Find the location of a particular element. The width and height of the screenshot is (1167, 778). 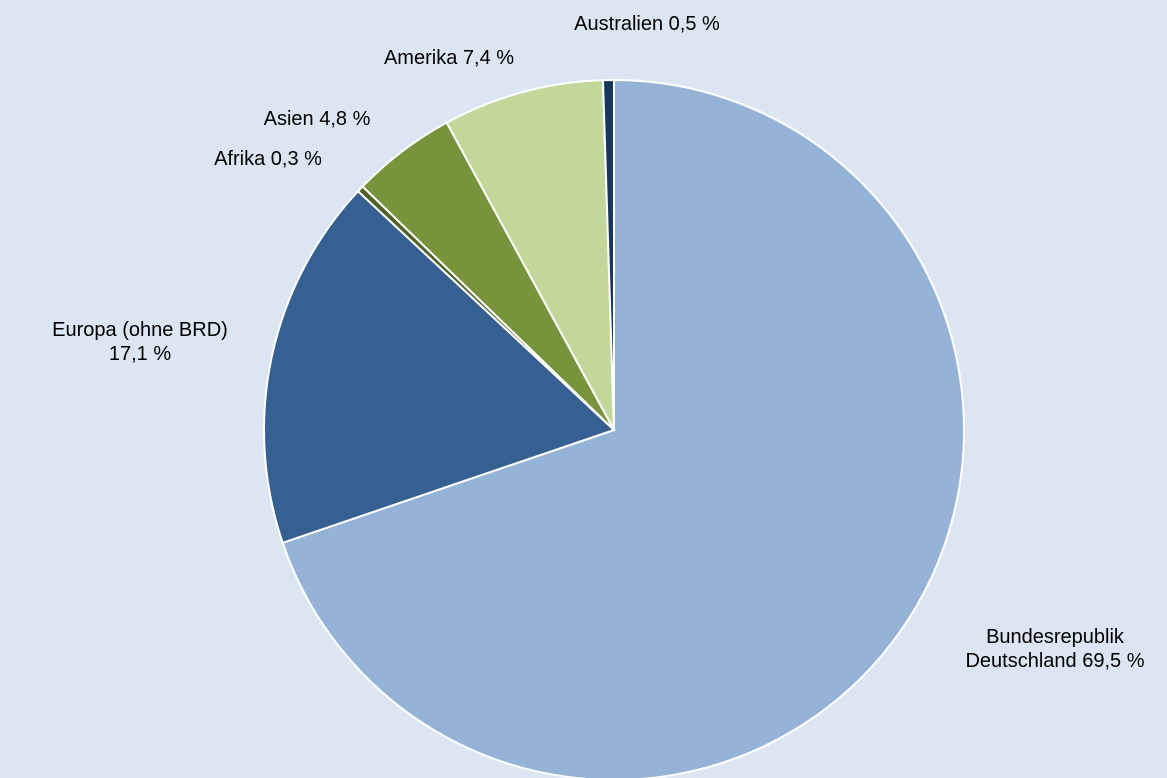

value-label: 0,5 % is located at coordinates (694, 24).